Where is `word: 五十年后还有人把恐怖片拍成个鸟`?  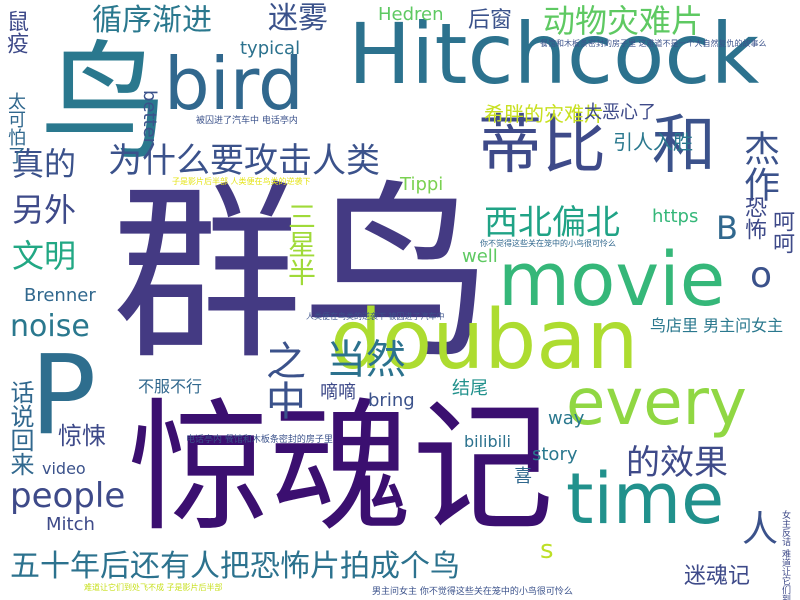
word: 五十年后还有人把恐怖片拍成个鸟 is located at coordinates (235, 566).